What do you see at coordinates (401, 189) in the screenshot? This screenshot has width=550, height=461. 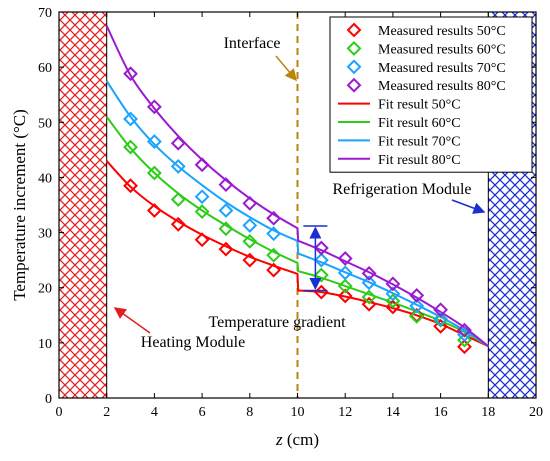 I see `refrigeration-module-label: Refrigeration Module` at bounding box center [401, 189].